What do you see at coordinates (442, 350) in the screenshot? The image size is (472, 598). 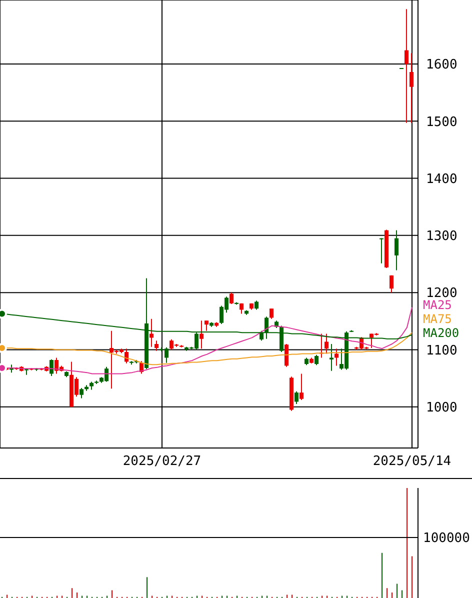 I see `y-tick-label: 1100` at bounding box center [442, 350].